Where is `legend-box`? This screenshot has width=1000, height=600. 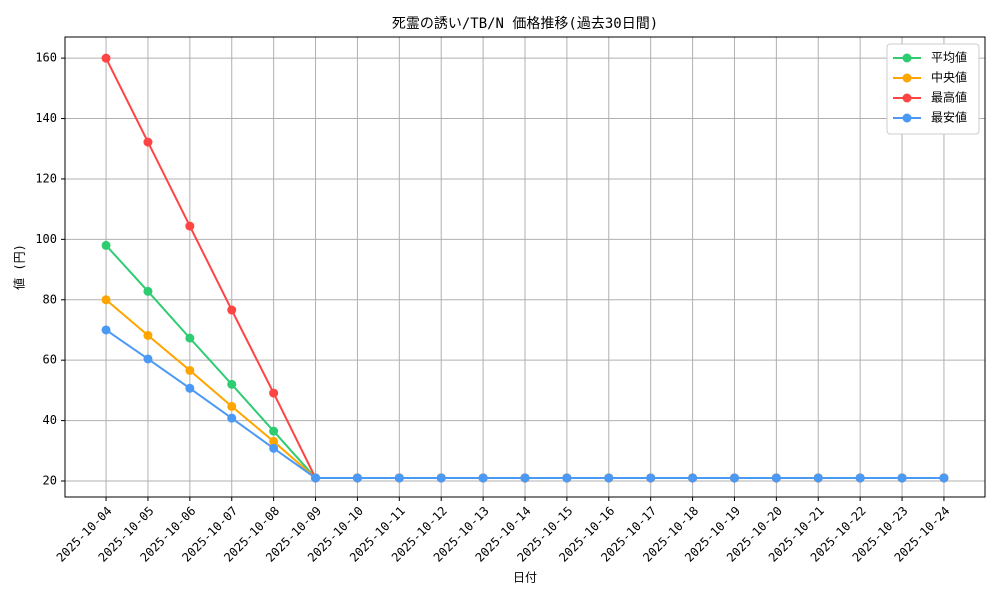 legend-box is located at coordinates (933, 89).